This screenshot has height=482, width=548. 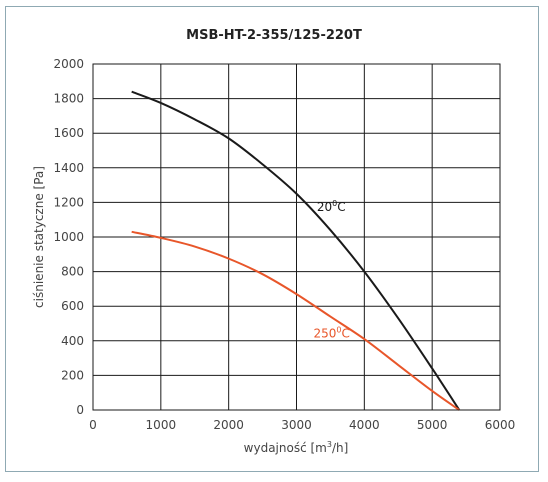 I want to click on y-tick-label: 1400, so click(x=68, y=168).